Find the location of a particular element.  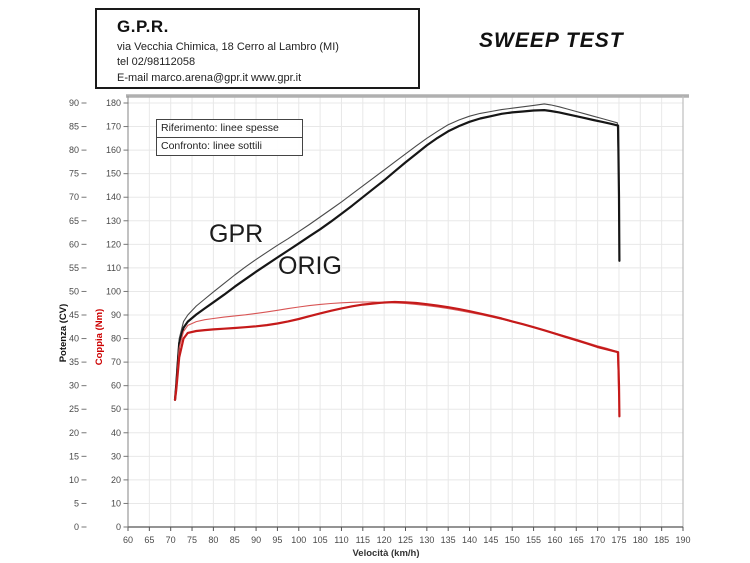

series-torque-thick is located at coordinates (397, 359).